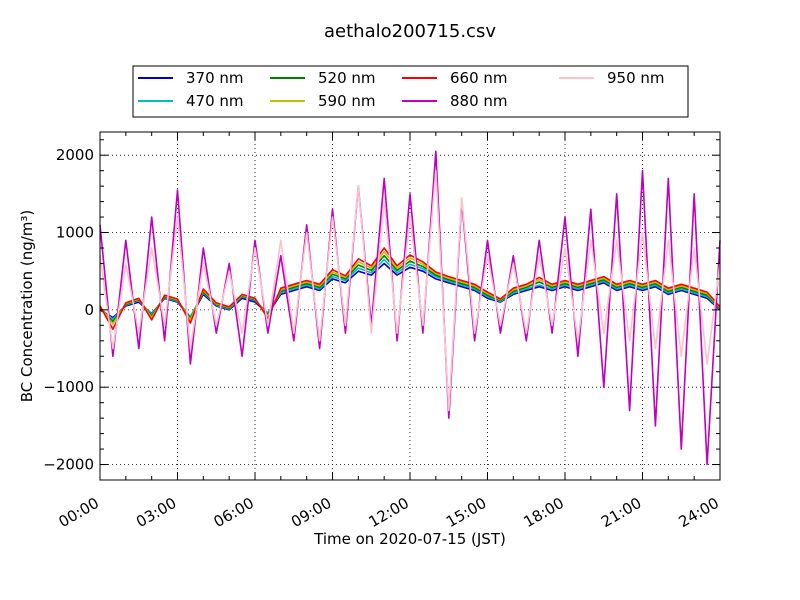 This screenshot has height=600, width=800. I want to click on y-tick-label: 0, so click(89, 310).